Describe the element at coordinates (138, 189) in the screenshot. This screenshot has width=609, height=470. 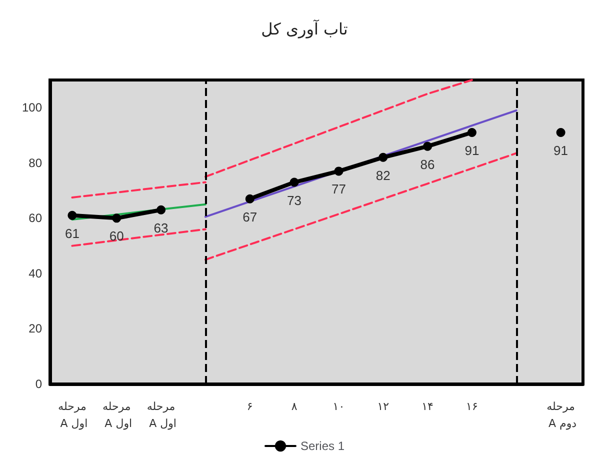
I see `line-series` at that location.